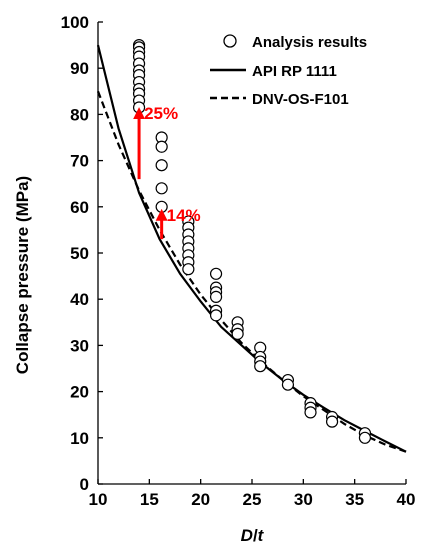 The height and width of the screenshot is (550, 426). Describe the element at coordinates (79, 299) in the screenshot. I see `y-tick-label: 40` at that location.